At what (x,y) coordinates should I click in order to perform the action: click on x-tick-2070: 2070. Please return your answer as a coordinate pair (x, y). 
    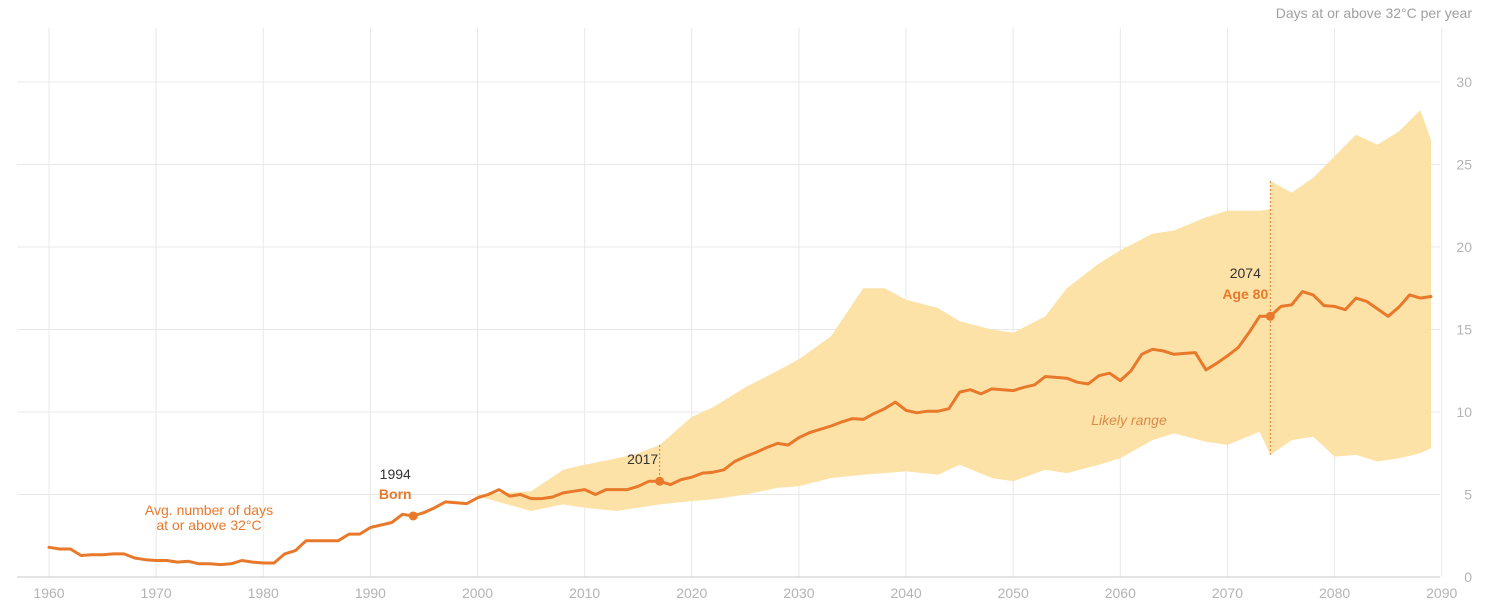
    Looking at the image, I should click on (1227, 593).